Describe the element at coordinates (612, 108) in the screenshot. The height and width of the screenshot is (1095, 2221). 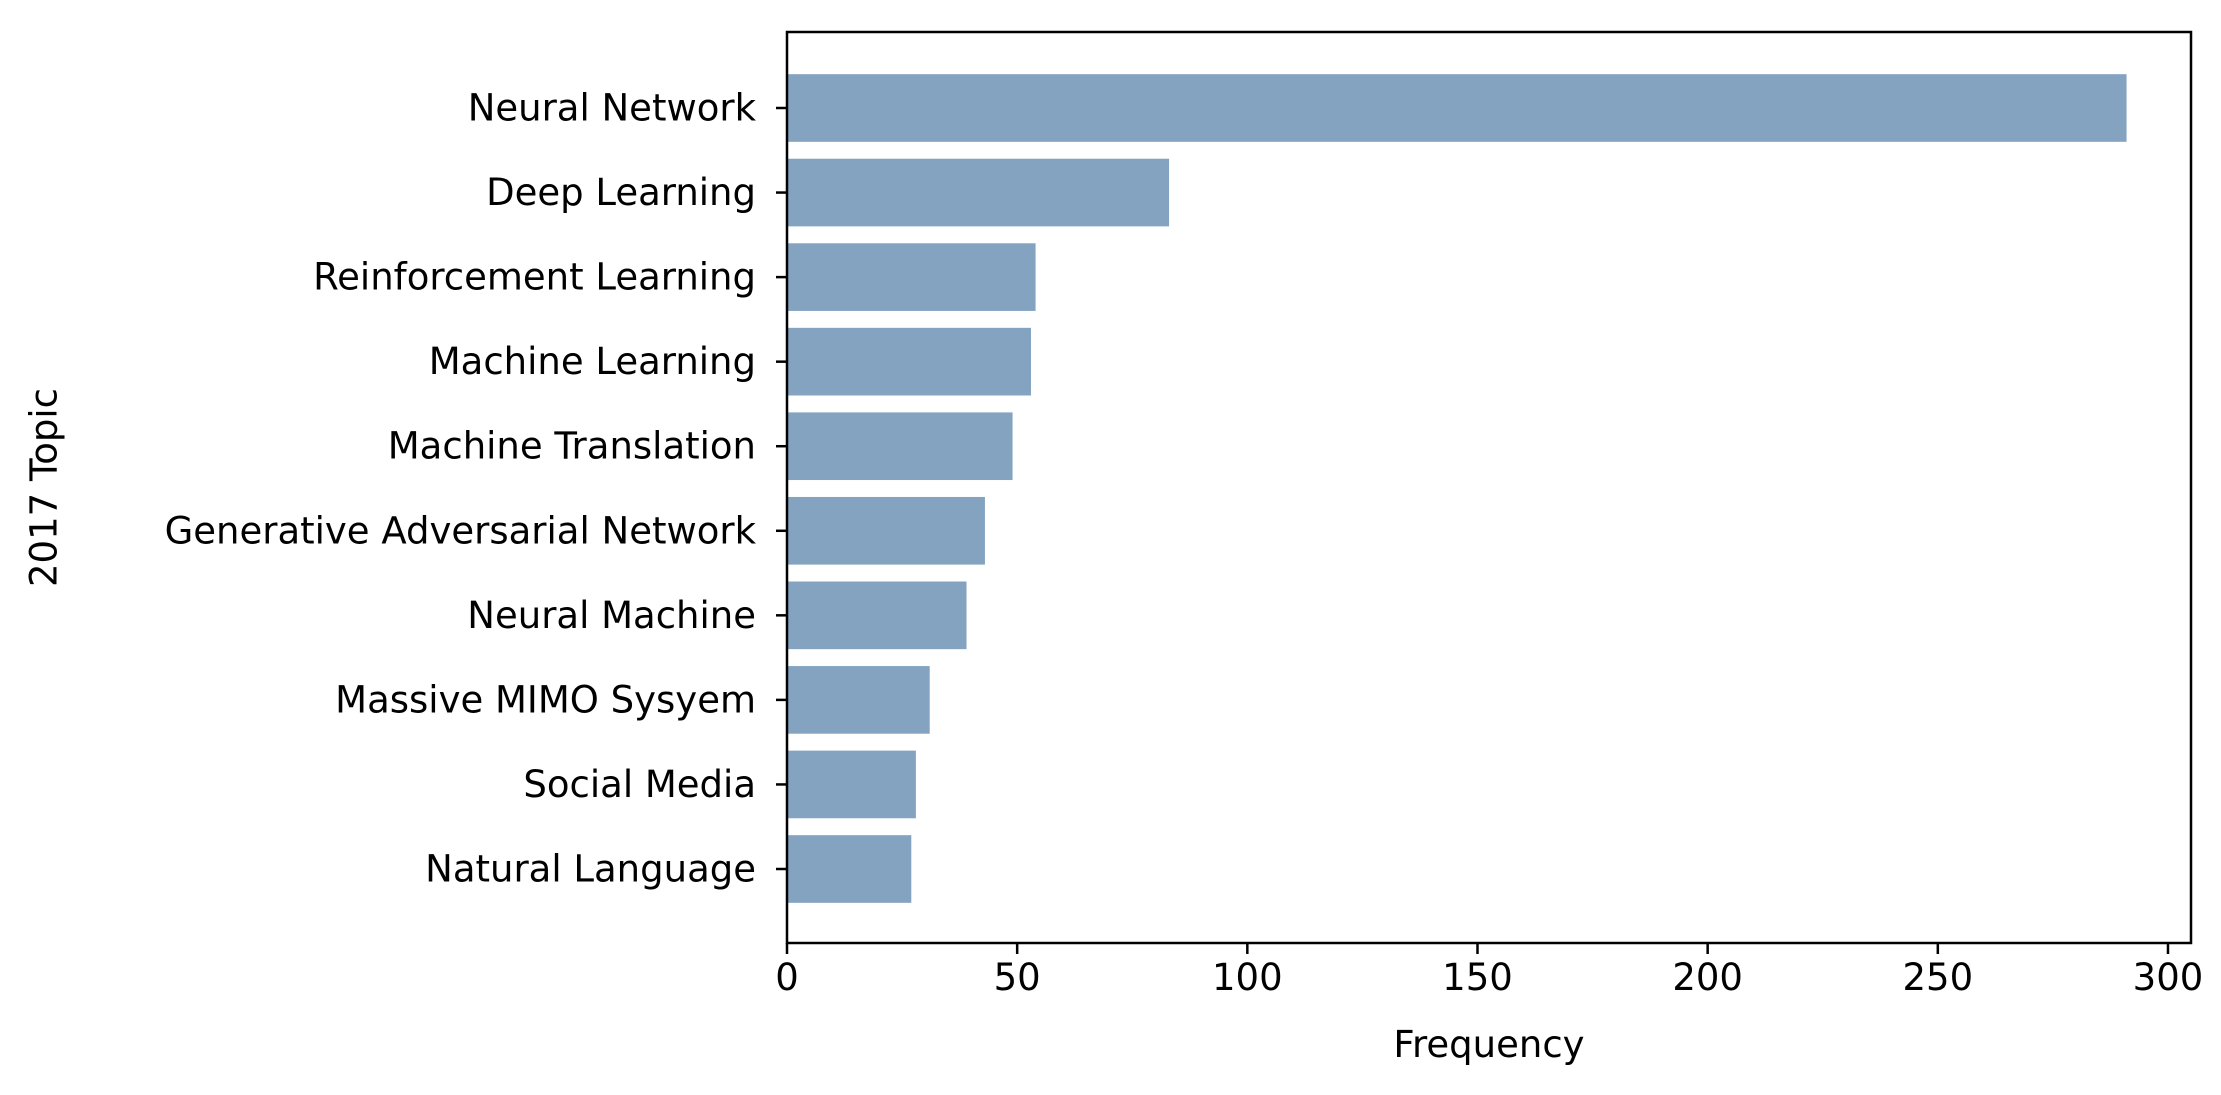
I see `y-tick-label: Neural Network` at that location.